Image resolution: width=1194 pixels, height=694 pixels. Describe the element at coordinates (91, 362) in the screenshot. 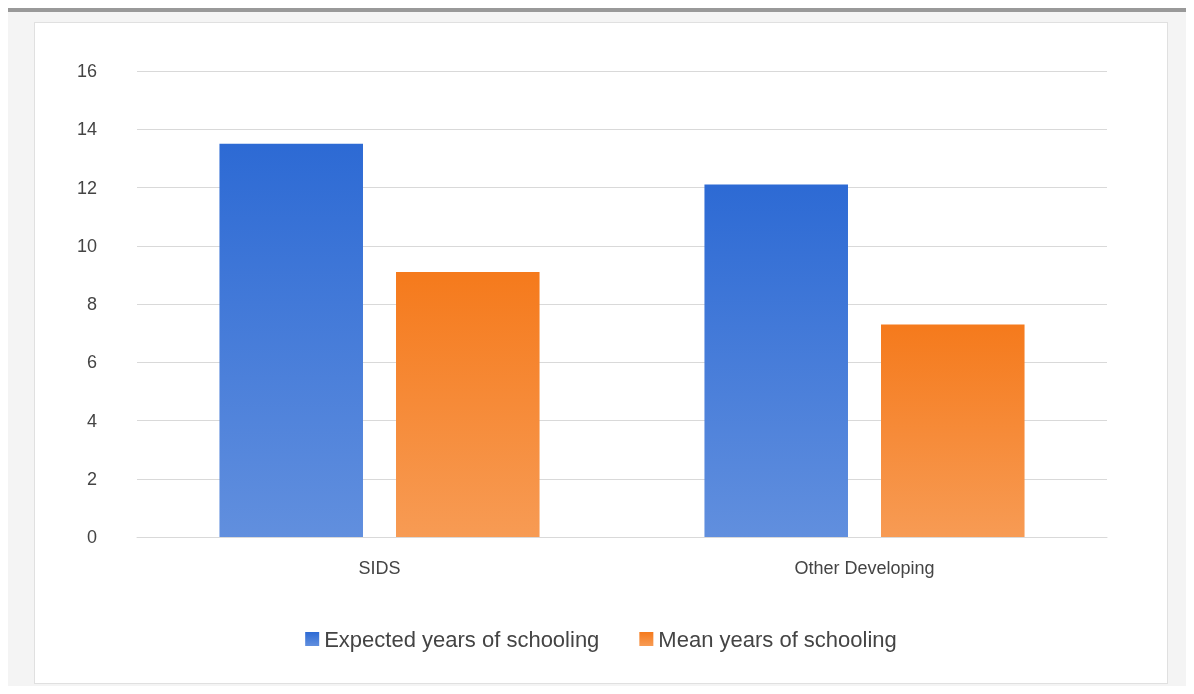

I see `y-tick-label: 6` at that location.